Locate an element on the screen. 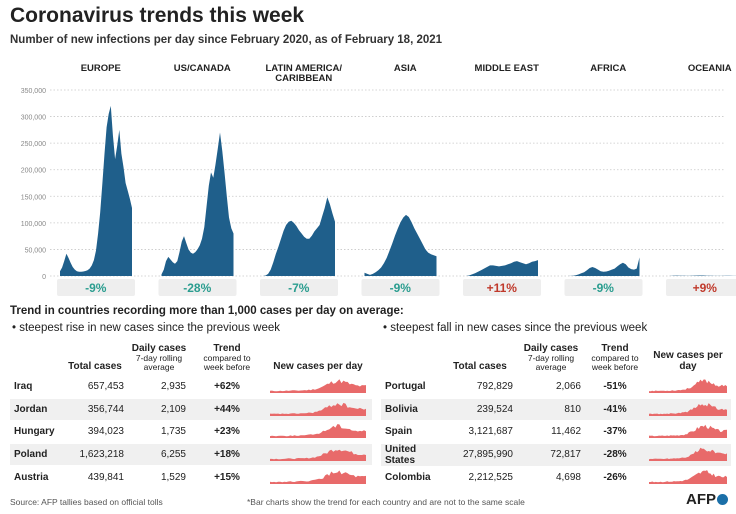 This screenshot has width=736, height=514. y-tick-label: 200,000 is located at coordinates (33, 171).